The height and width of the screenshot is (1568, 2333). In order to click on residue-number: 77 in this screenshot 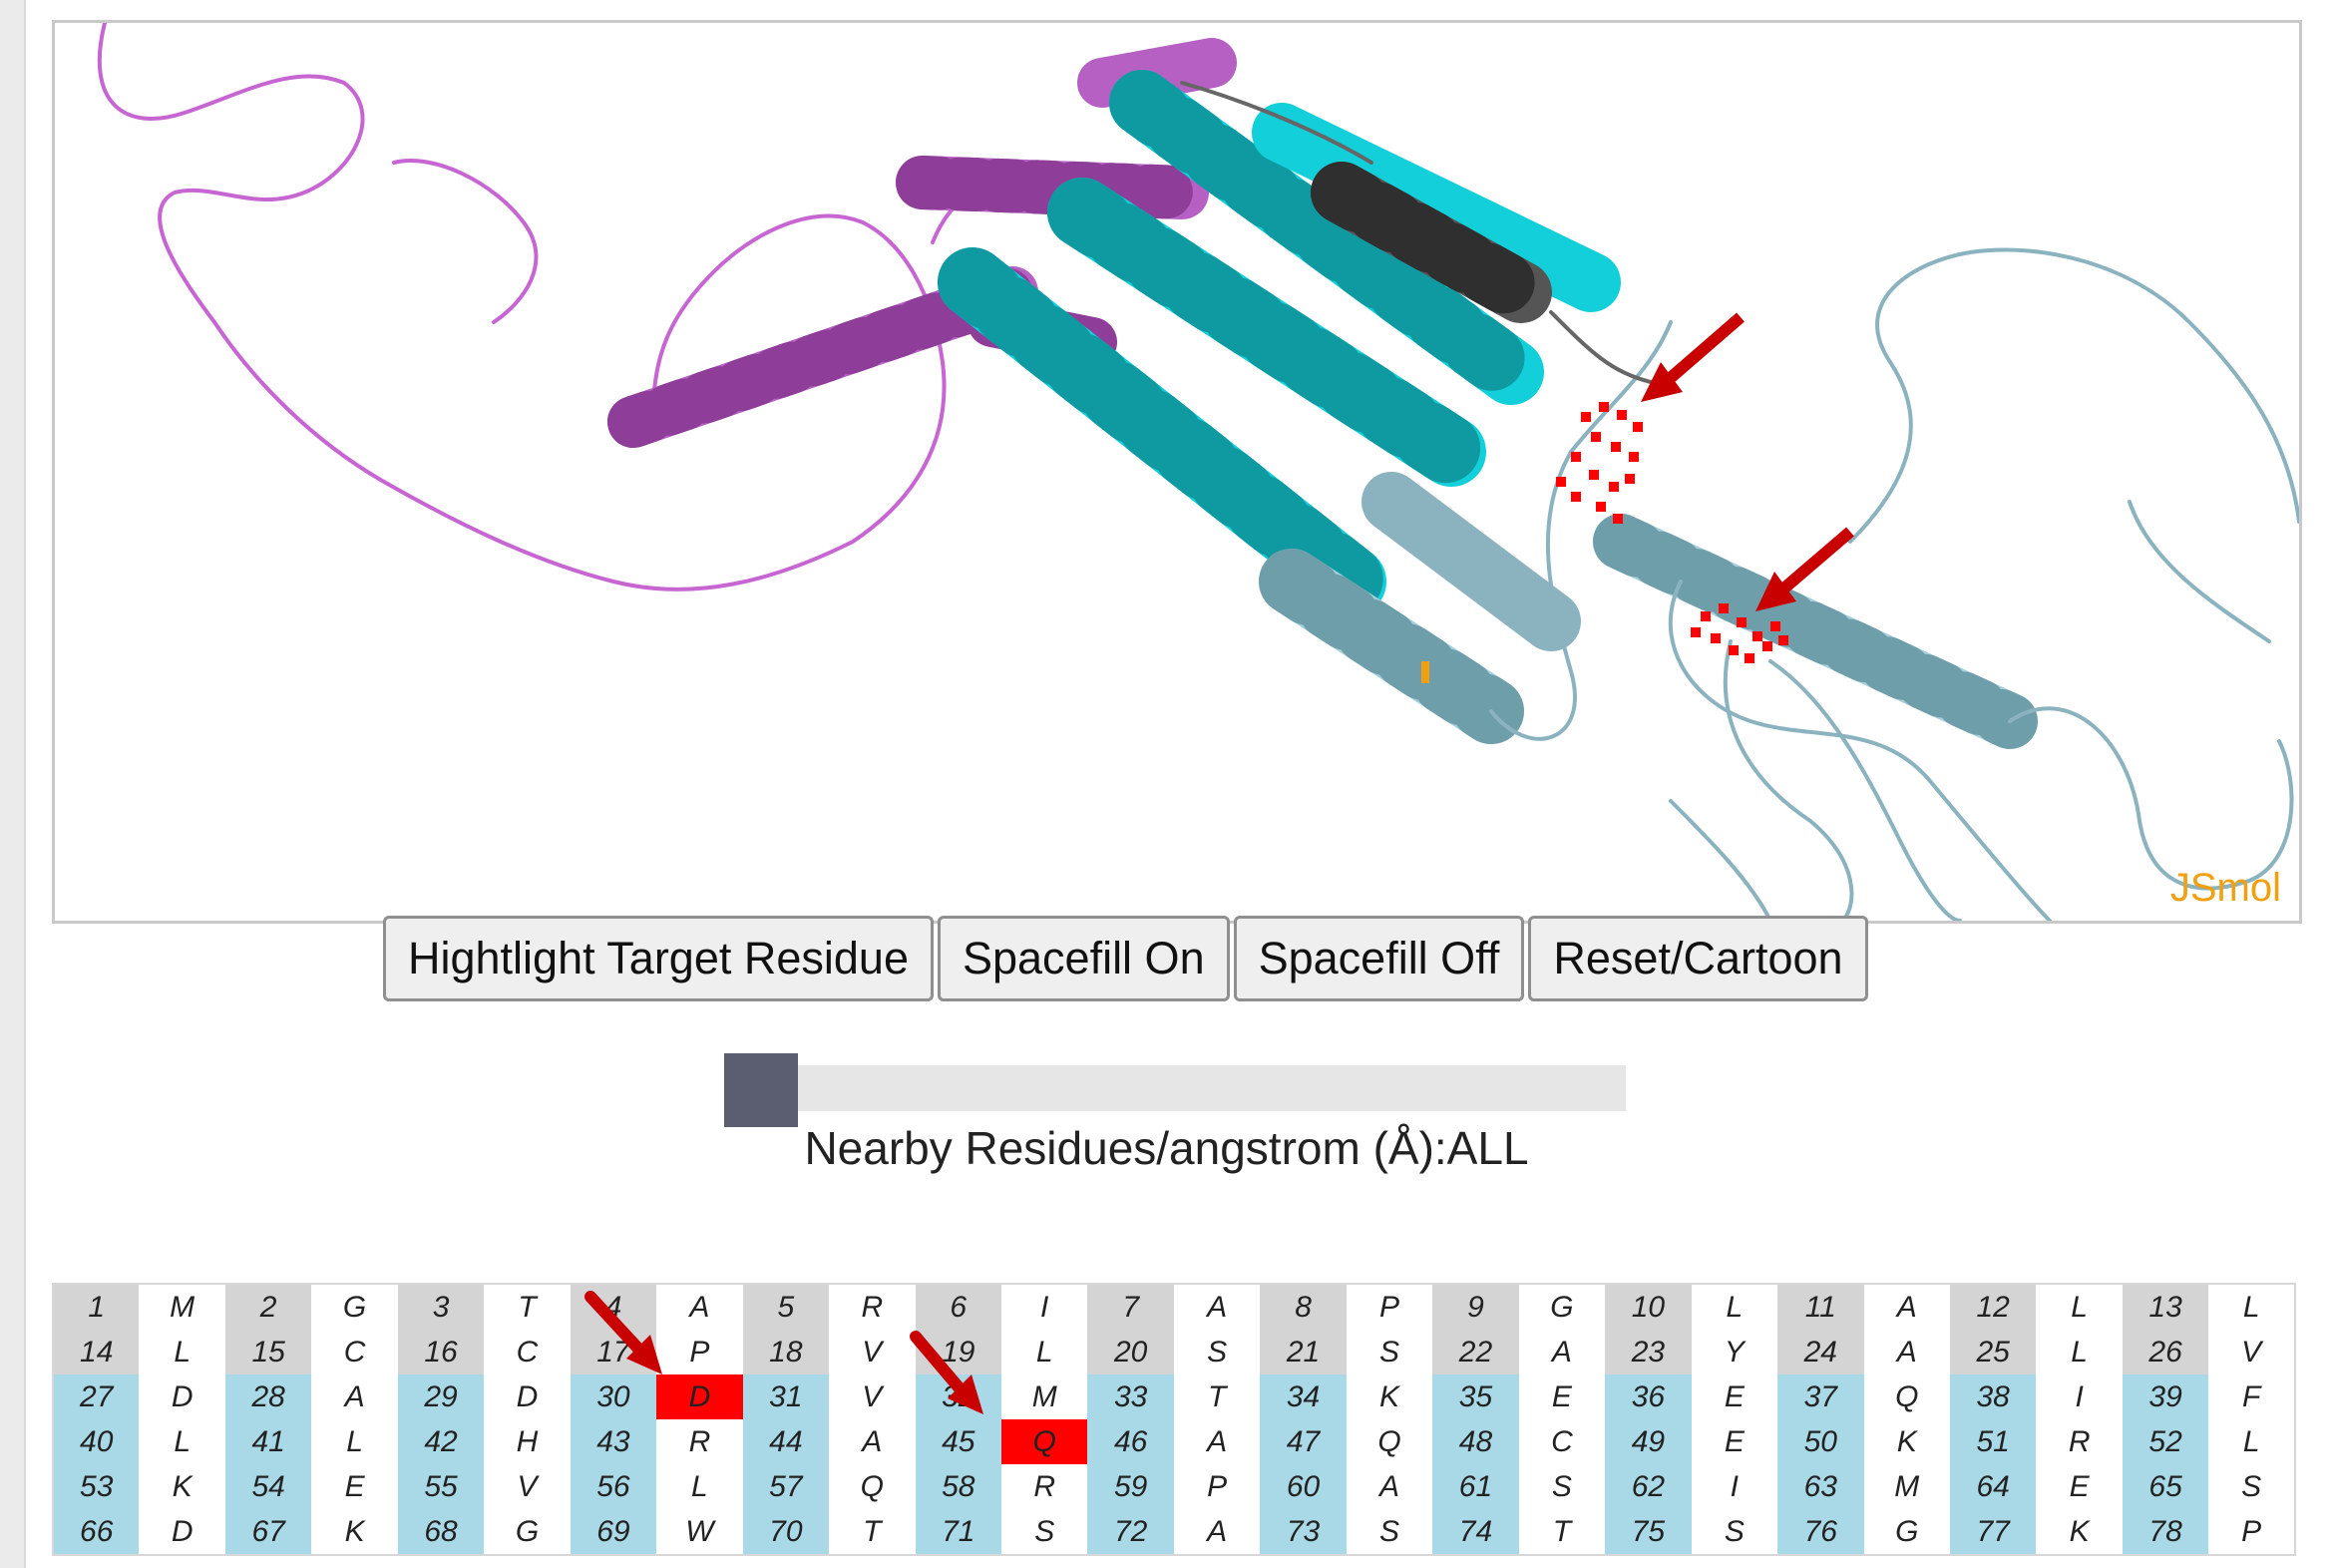, I will do `click(1993, 1532)`.